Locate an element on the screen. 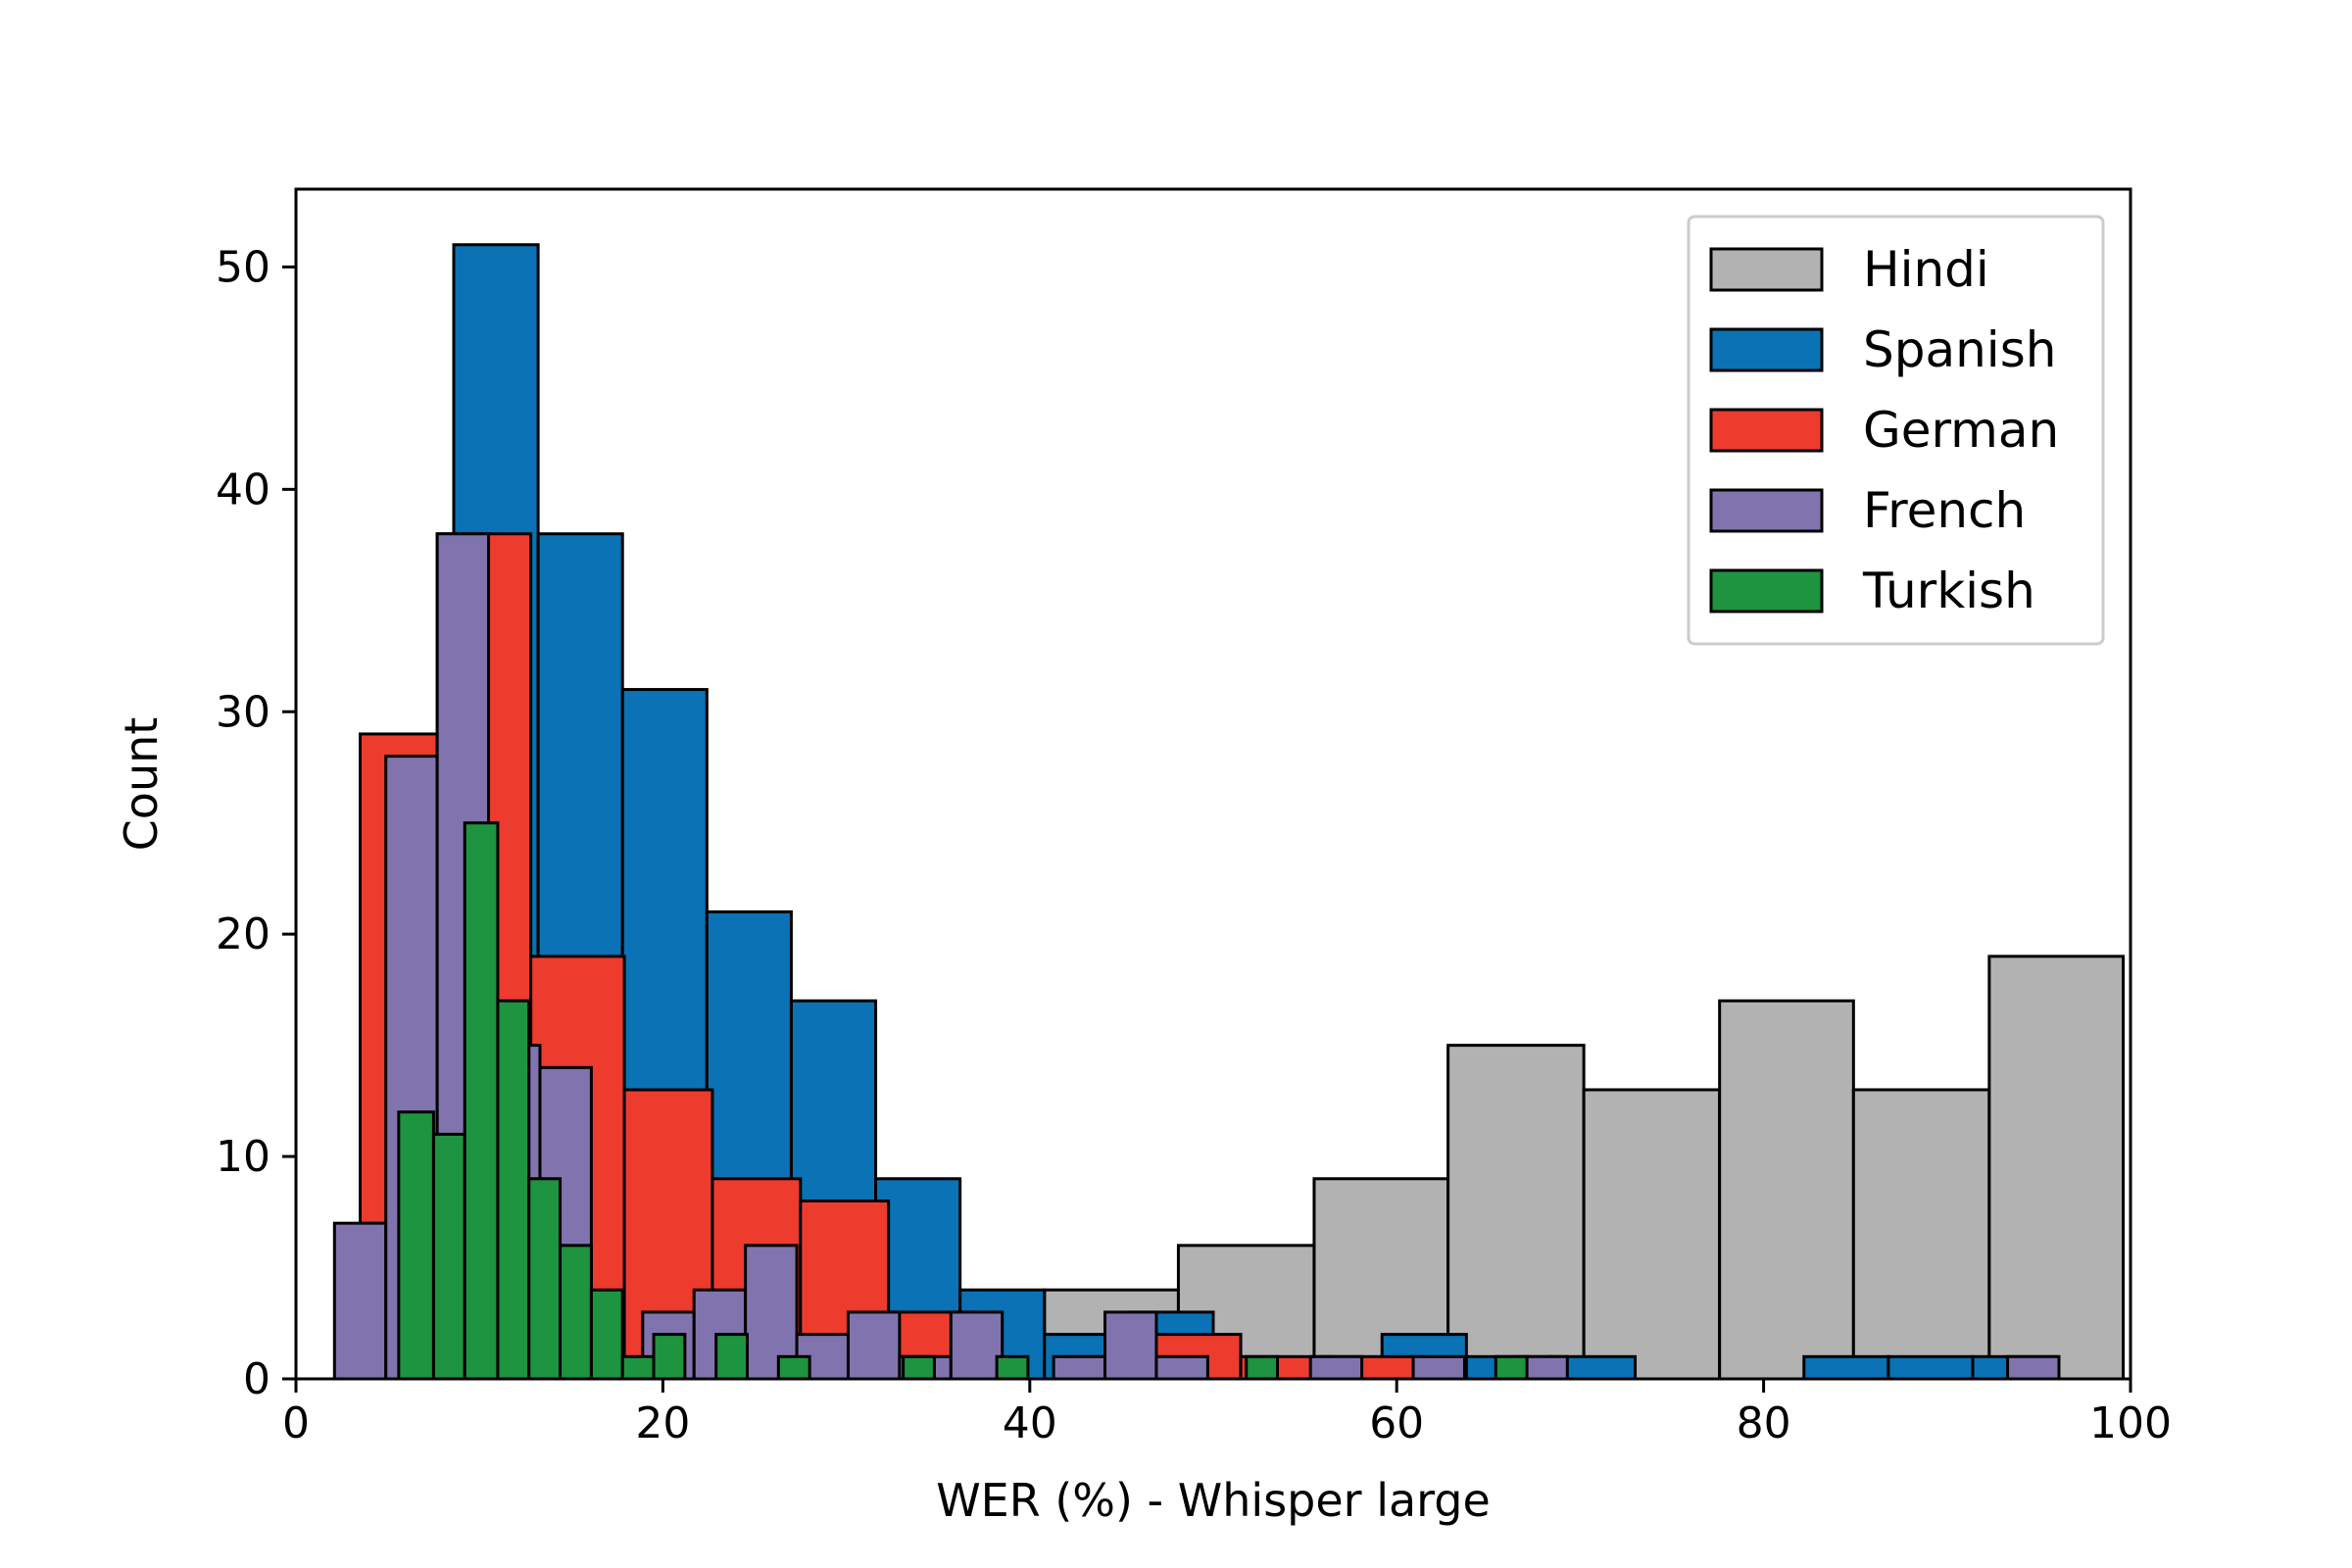 This screenshot has height=1568, width=2352. legend-label-hindi: Hindi is located at coordinates (1926, 269).